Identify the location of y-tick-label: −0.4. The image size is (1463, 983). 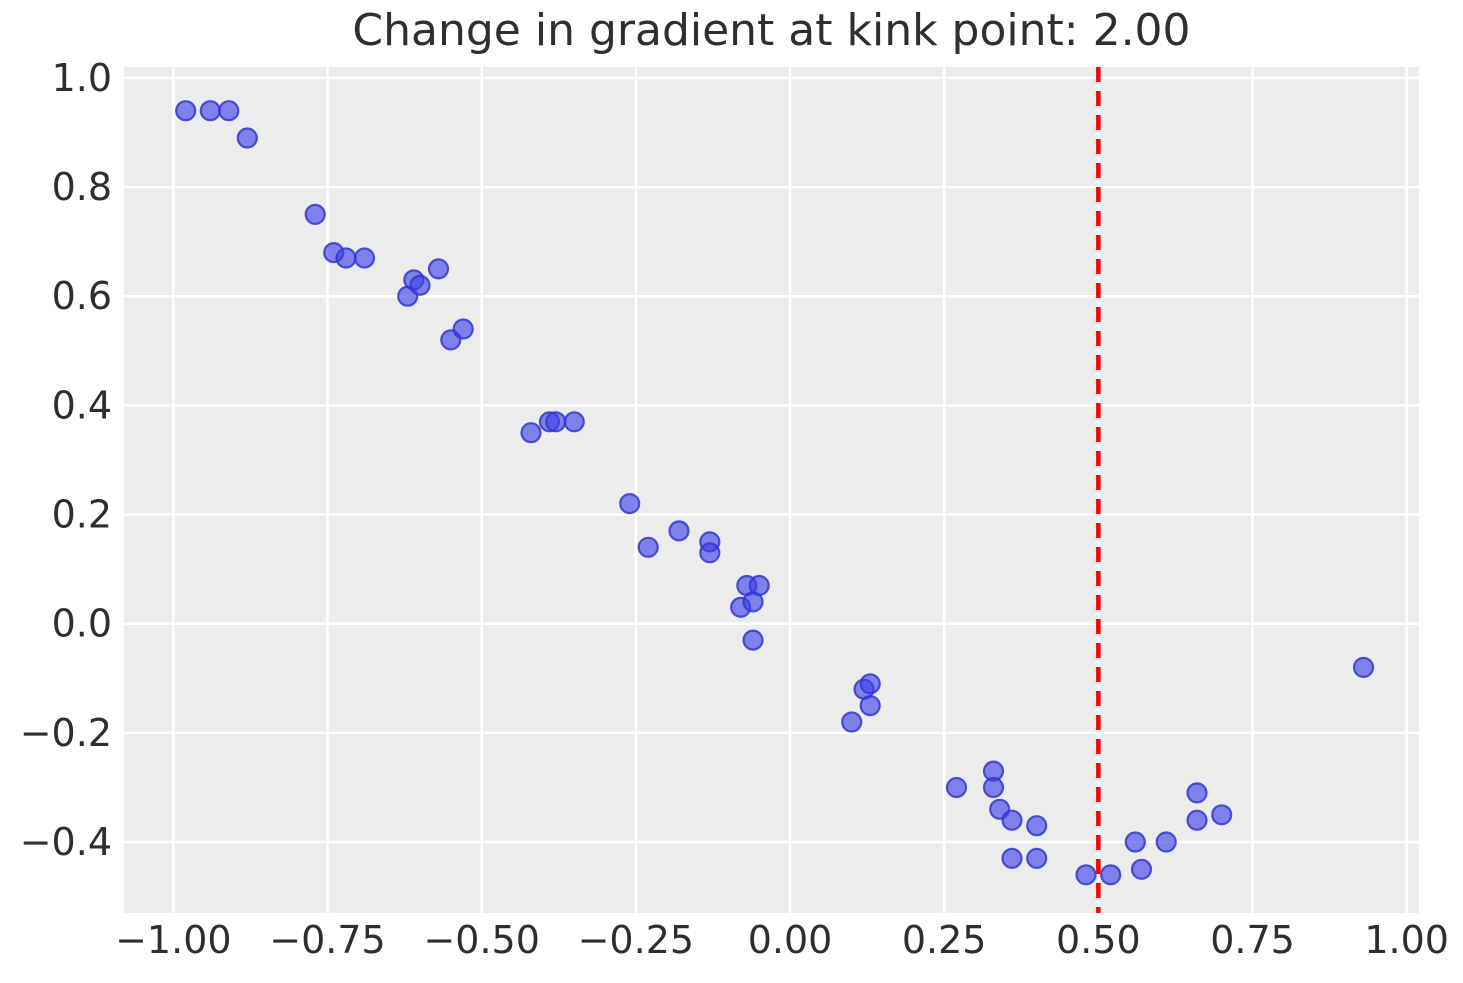
(66, 842).